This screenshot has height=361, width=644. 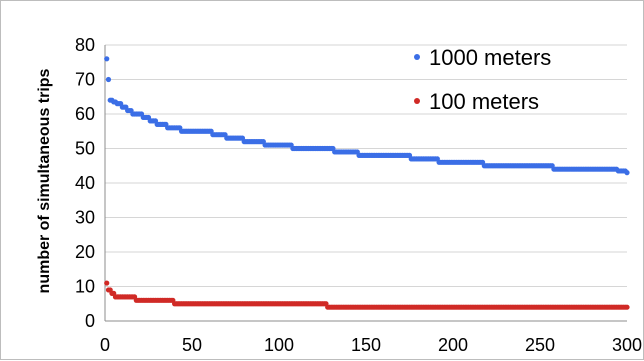 What do you see at coordinates (85, 252) in the screenshot?
I see `y-tick-label: 20` at bounding box center [85, 252].